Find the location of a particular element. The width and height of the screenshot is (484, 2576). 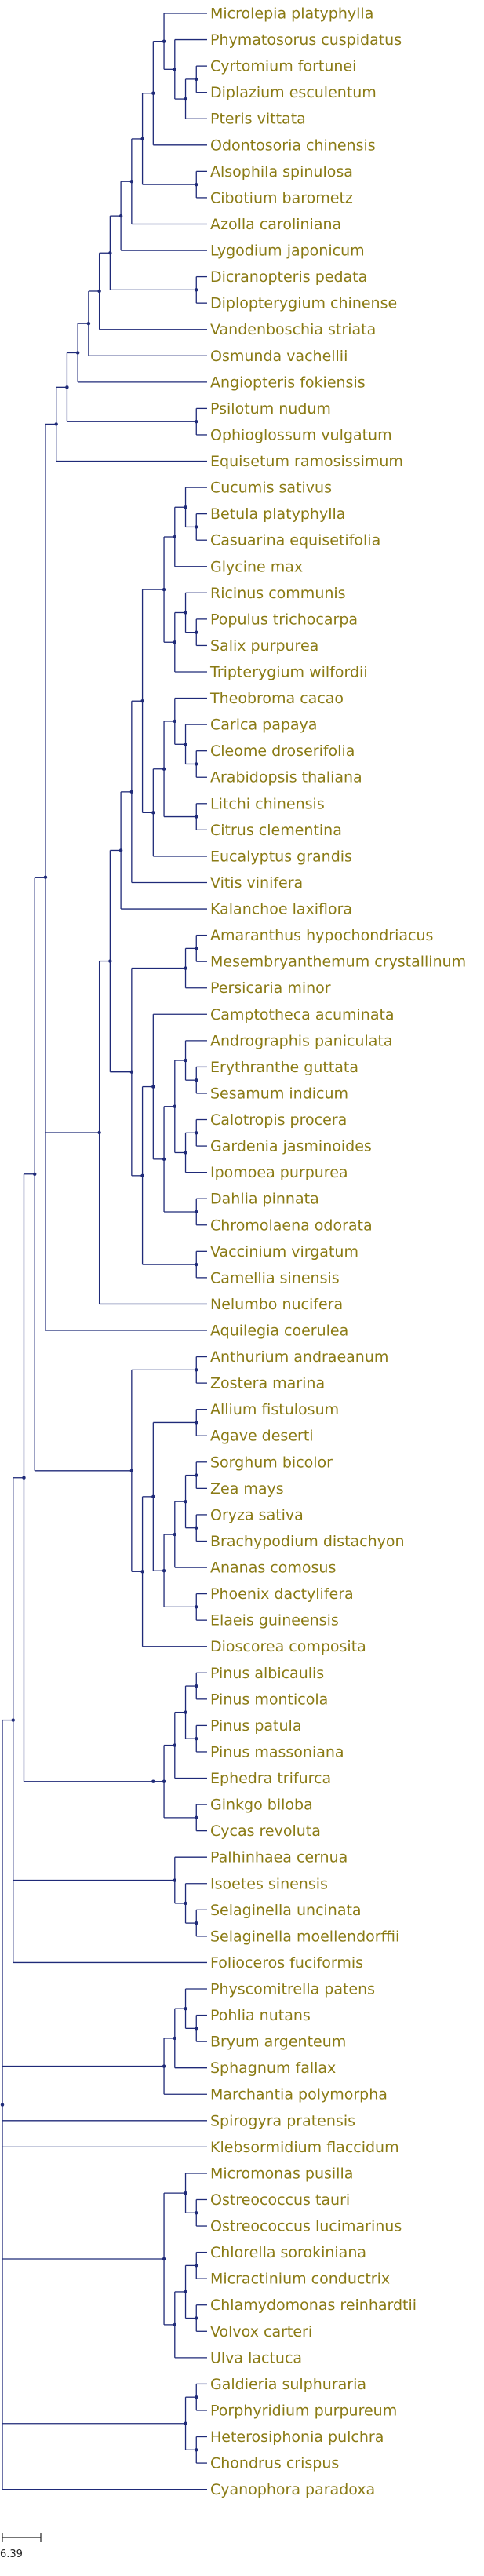

taxon-label: Andrographis paniculata is located at coordinates (301, 1040).